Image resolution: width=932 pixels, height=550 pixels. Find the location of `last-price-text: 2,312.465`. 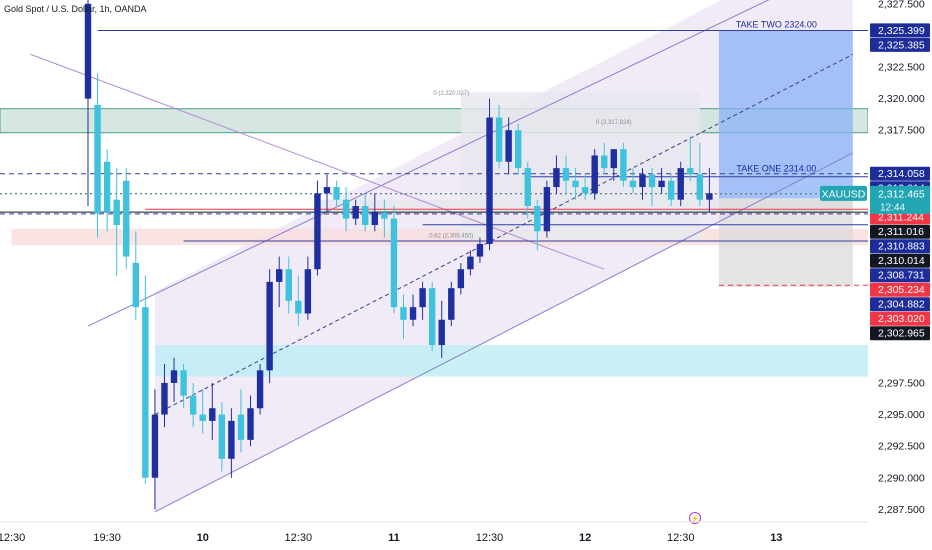

last-price-text: 2,312.465 is located at coordinates (901, 194).